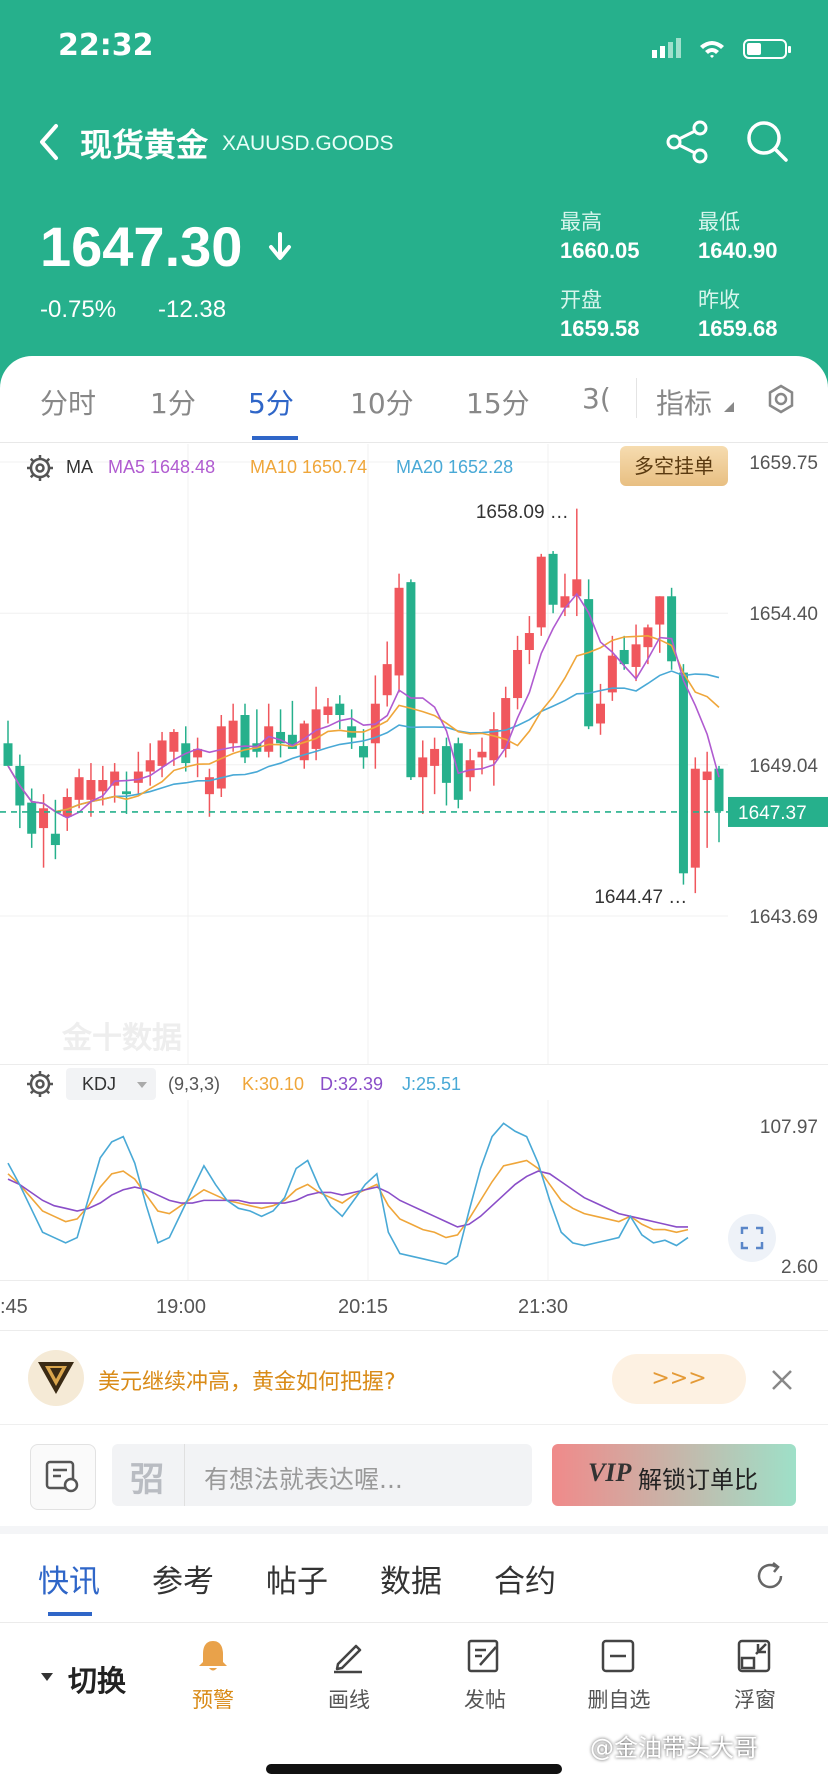 Image resolution: width=828 pixels, height=1792 pixels. What do you see at coordinates (610, 1472) in the screenshot?
I see `vip-icon: VIP` at bounding box center [610, 1472].